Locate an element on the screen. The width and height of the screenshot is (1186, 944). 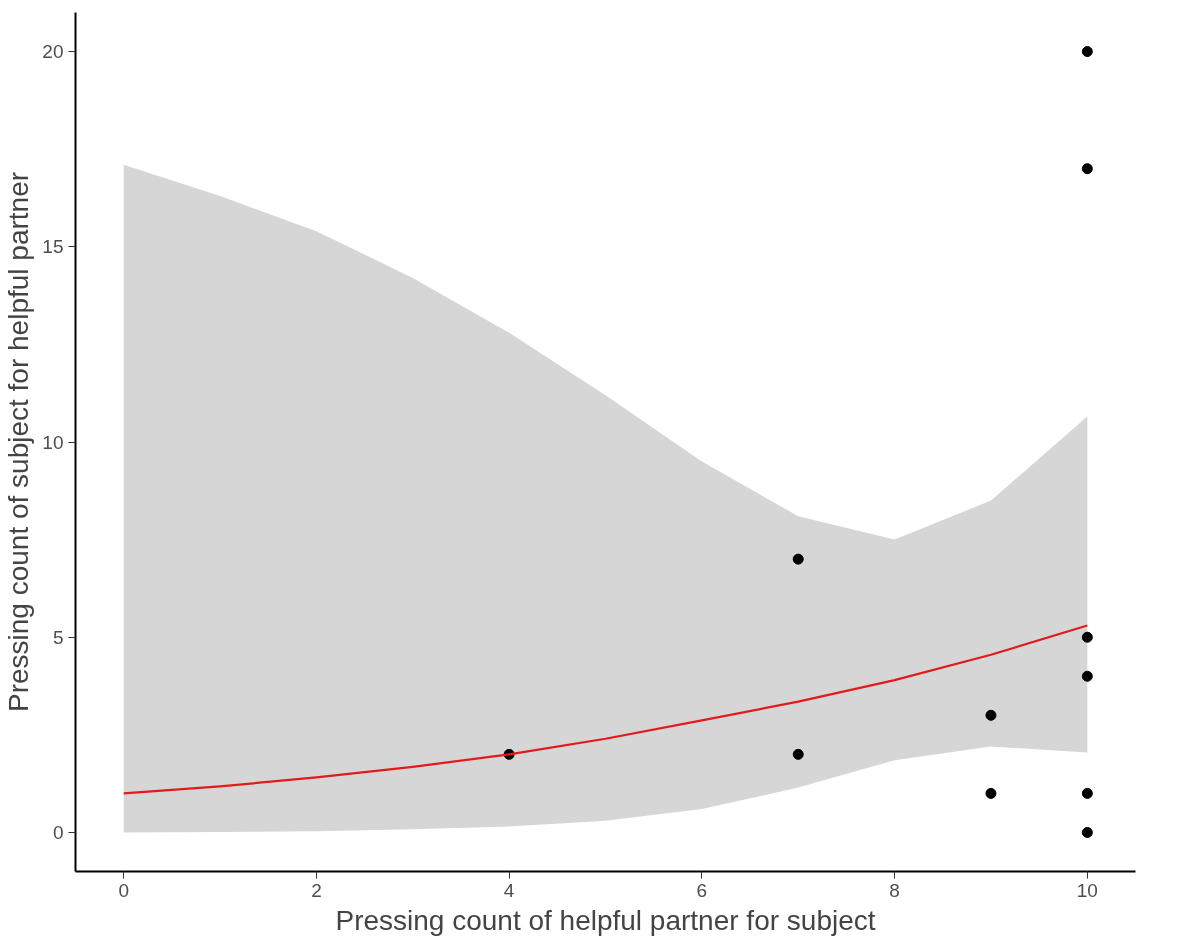
y-tick-label: 20 is located at coordinates (53, 52).